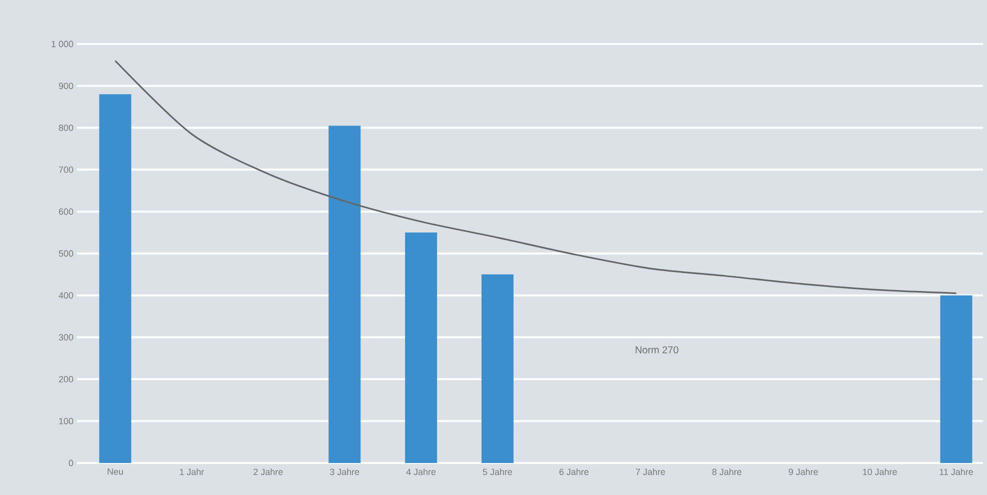 Image resolution: width=987 pixels, height=495 pixels. I want to click on y-tick-label: 200, so click(66, 379).